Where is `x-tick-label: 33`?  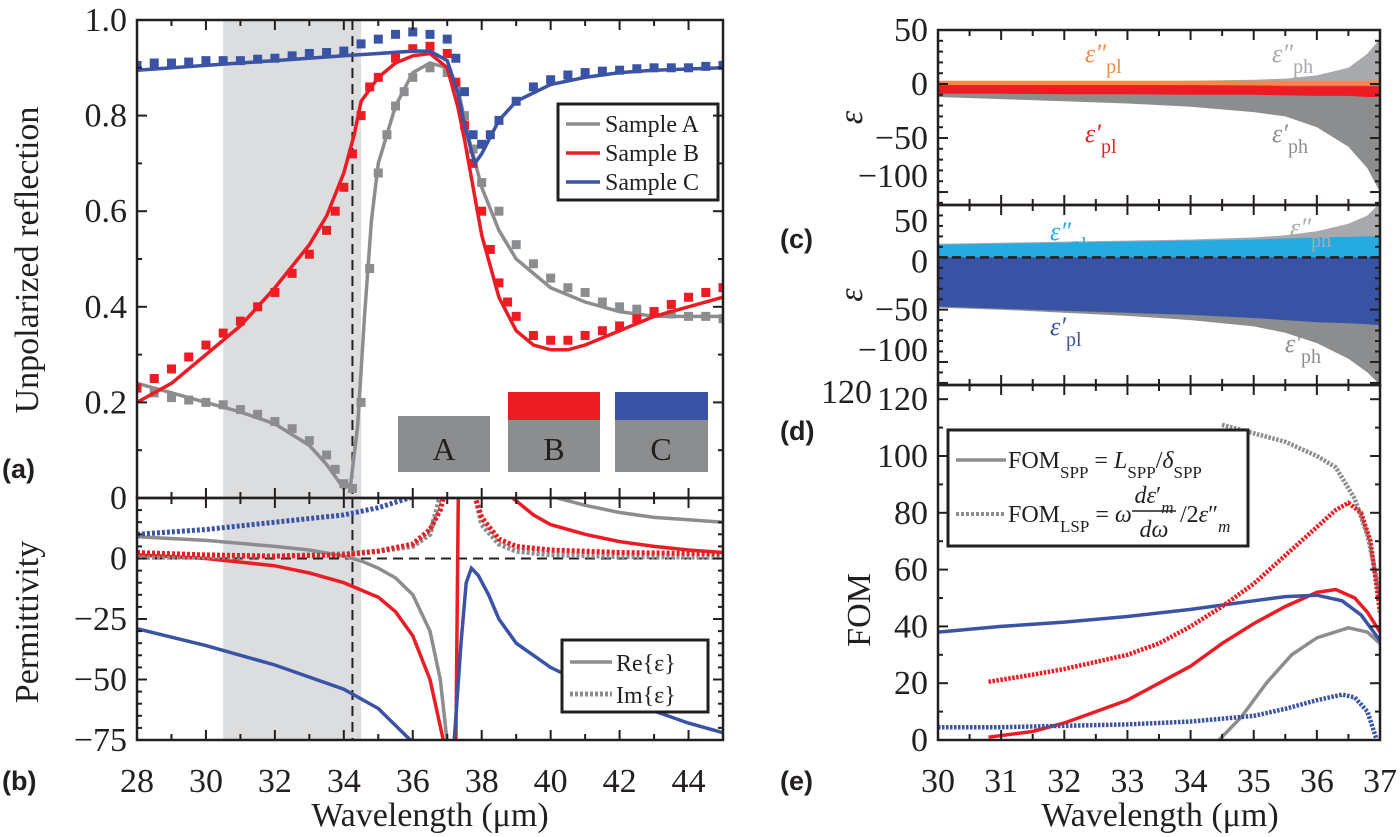 x-tick-label: 33 is located at coordinates (1127, 781).